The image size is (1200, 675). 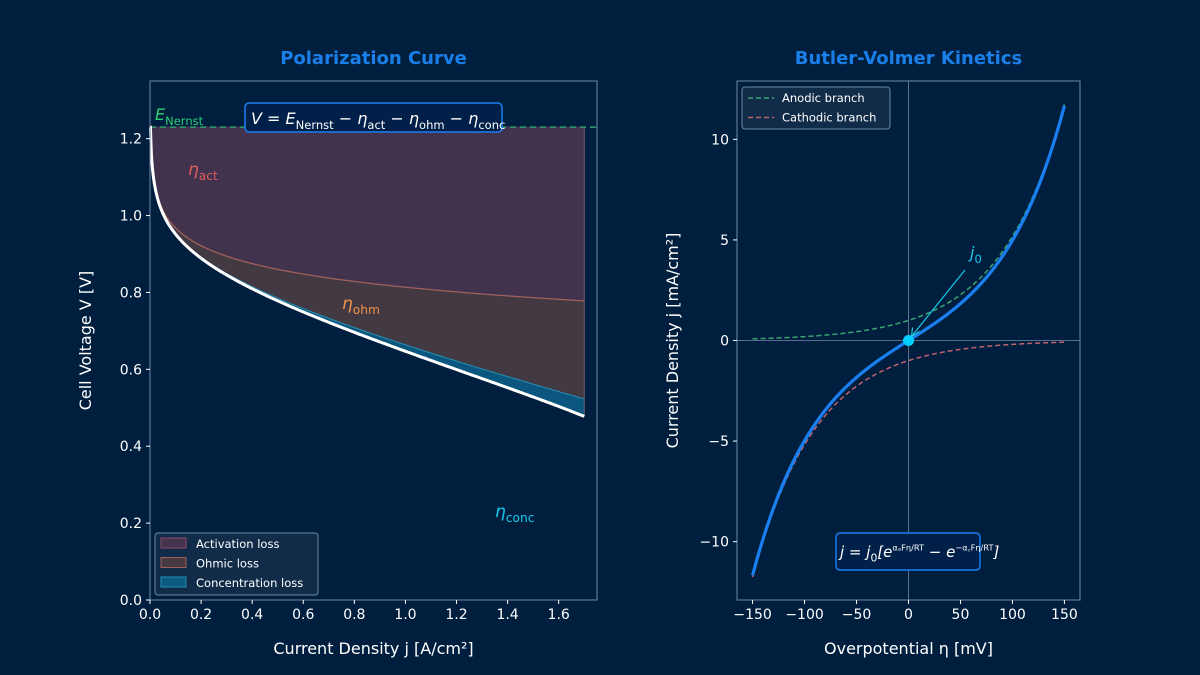 What do you see at coordinates (961, 615) in the screenshot?
I see `x-tick-label: 50` at bounding box center [961, 615].